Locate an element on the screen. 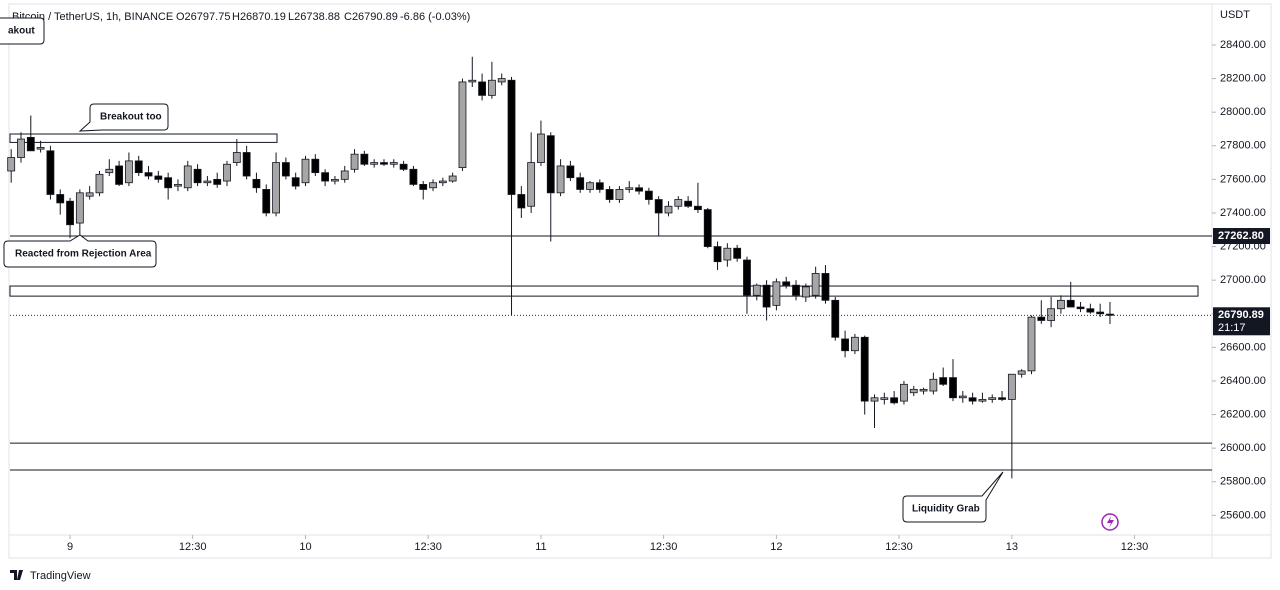 The image size is (1280, 590). y-tick-label: 26200.00 is located at coordinates (1243, 414).